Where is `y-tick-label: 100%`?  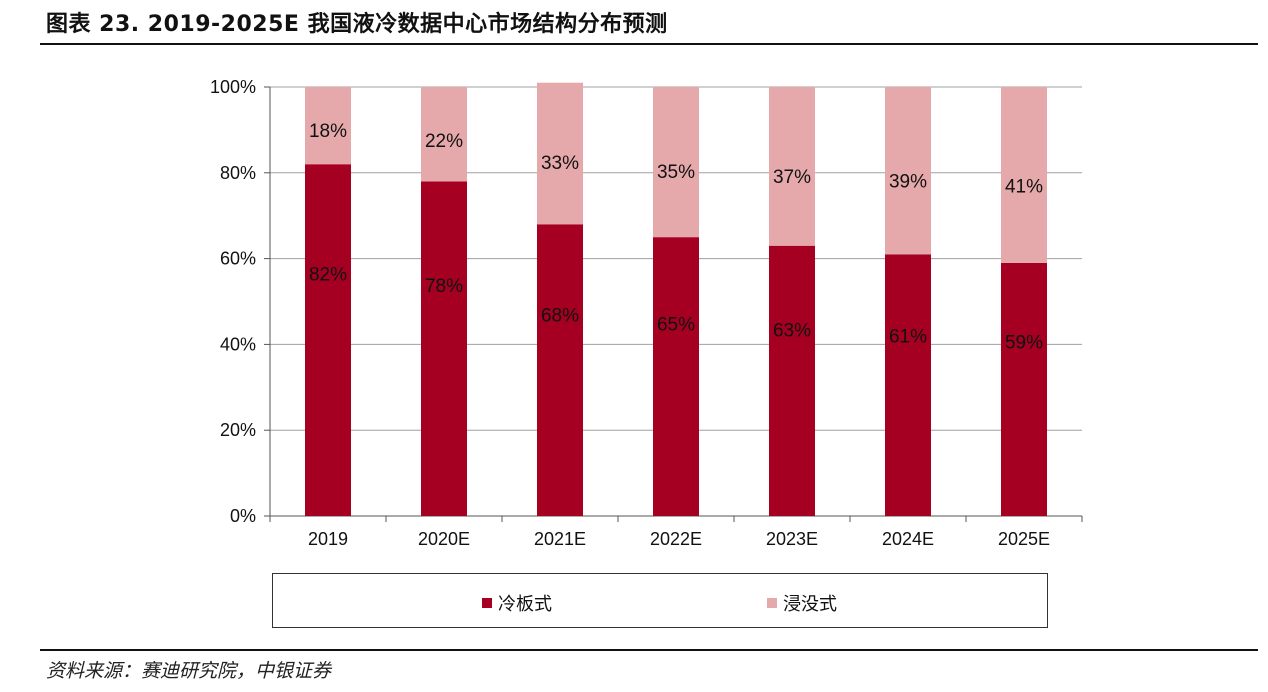 y-tick-label: 100% is located at coordinates (233, 87).